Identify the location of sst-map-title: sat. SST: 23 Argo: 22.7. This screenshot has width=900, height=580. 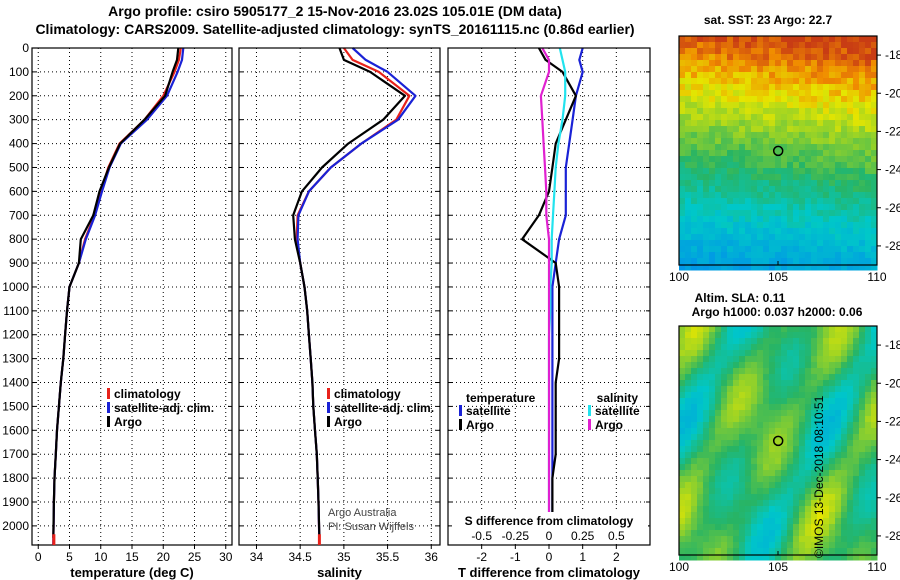
(768, 20).